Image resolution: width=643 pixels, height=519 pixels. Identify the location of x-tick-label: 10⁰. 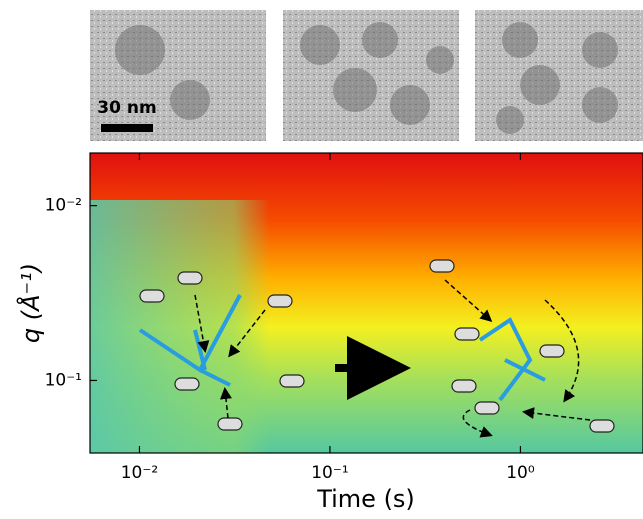
(520, 473).